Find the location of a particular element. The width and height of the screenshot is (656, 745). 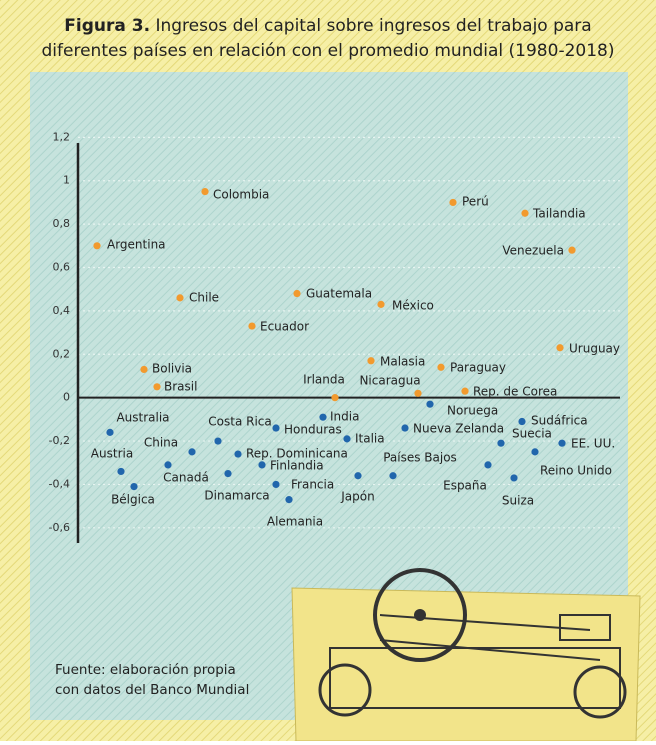

point-label: Italia is located at coordinates (370, 439).